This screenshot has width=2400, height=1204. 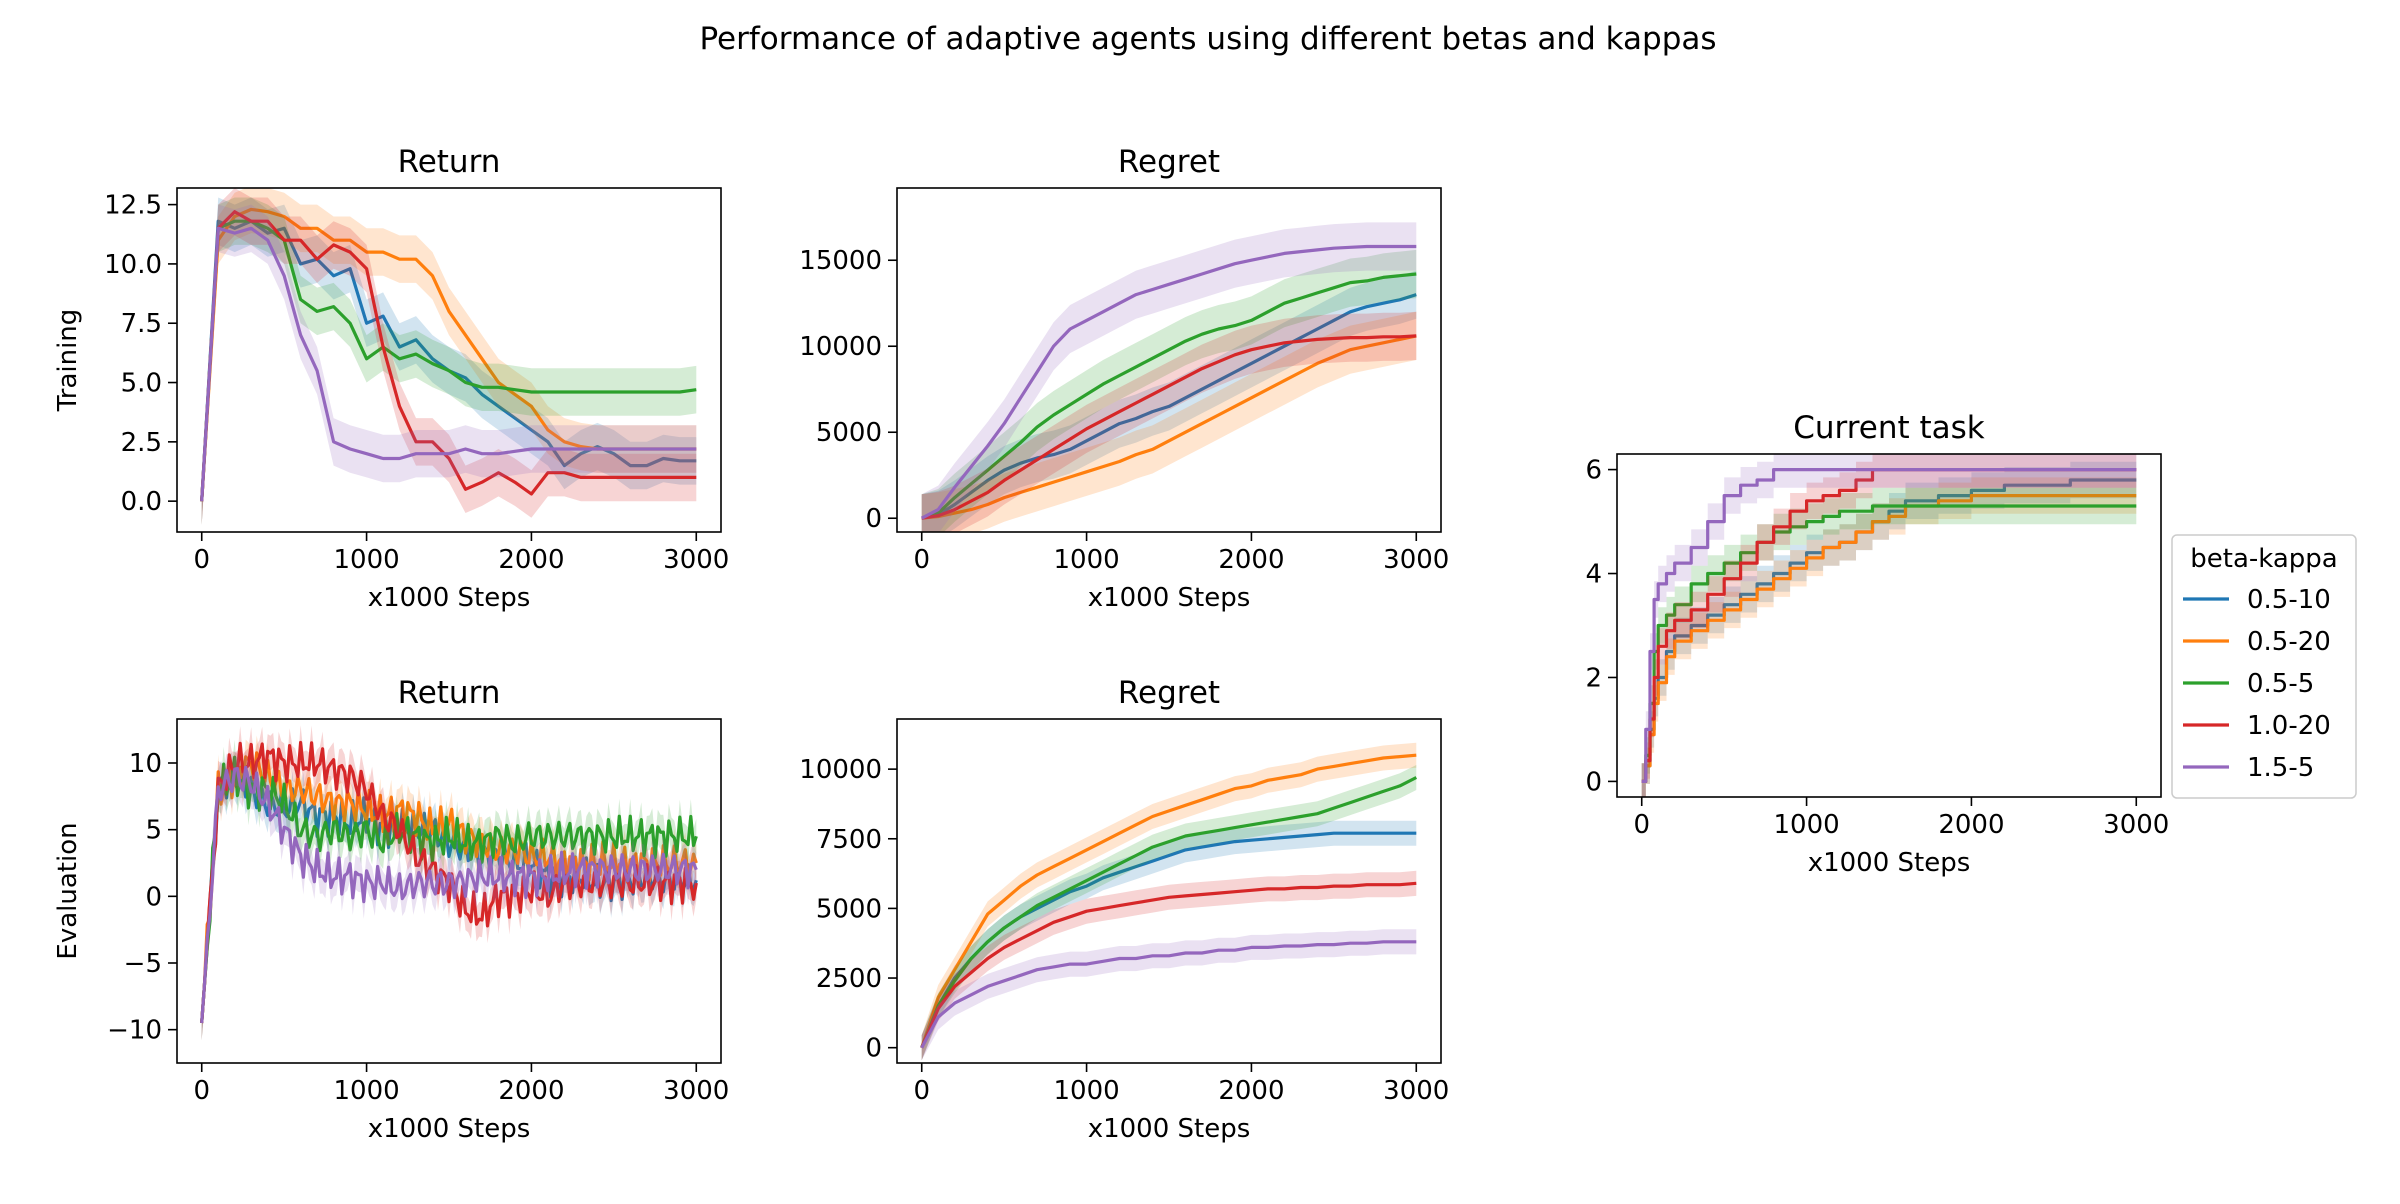 What do you see at coordinates (133, 206) in the screenshot?
I see `y-tick-label: 12.5` at bounding box center [133, 206].